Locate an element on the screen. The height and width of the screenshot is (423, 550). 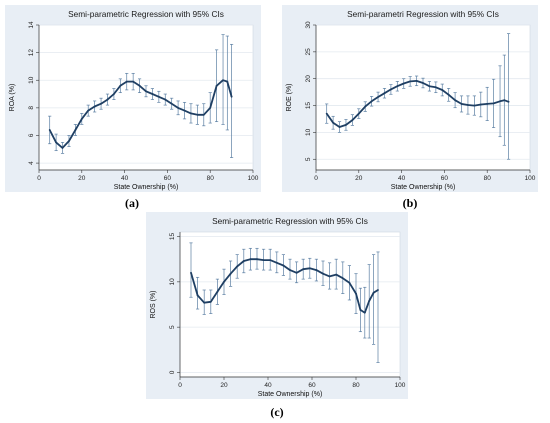
y-tick-label: 6 is located at coordinates (31, 135).